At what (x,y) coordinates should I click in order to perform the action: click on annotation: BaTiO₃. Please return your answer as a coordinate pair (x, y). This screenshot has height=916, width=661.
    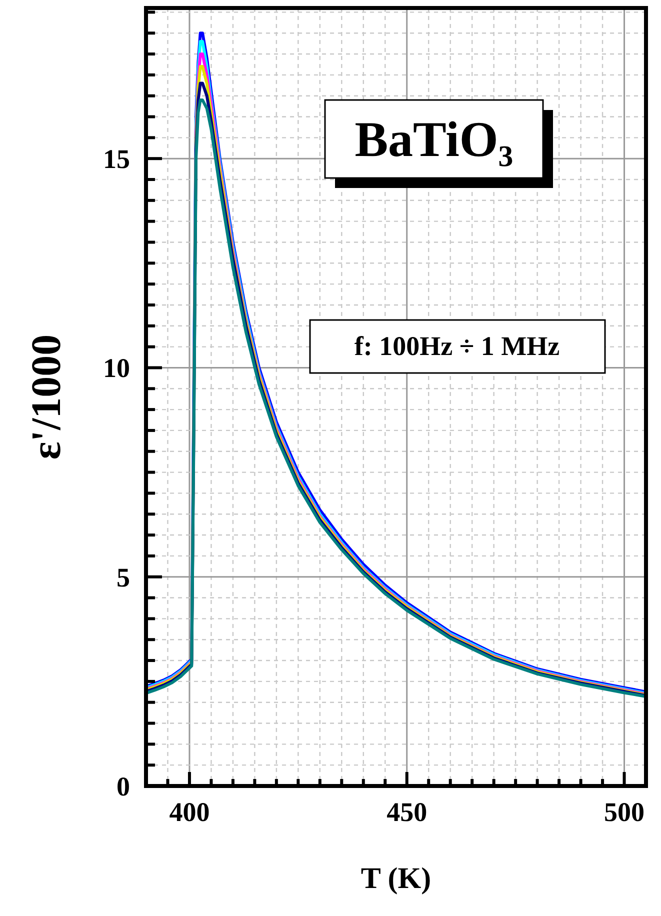
    Looking at the image, I should click on (434, 139).